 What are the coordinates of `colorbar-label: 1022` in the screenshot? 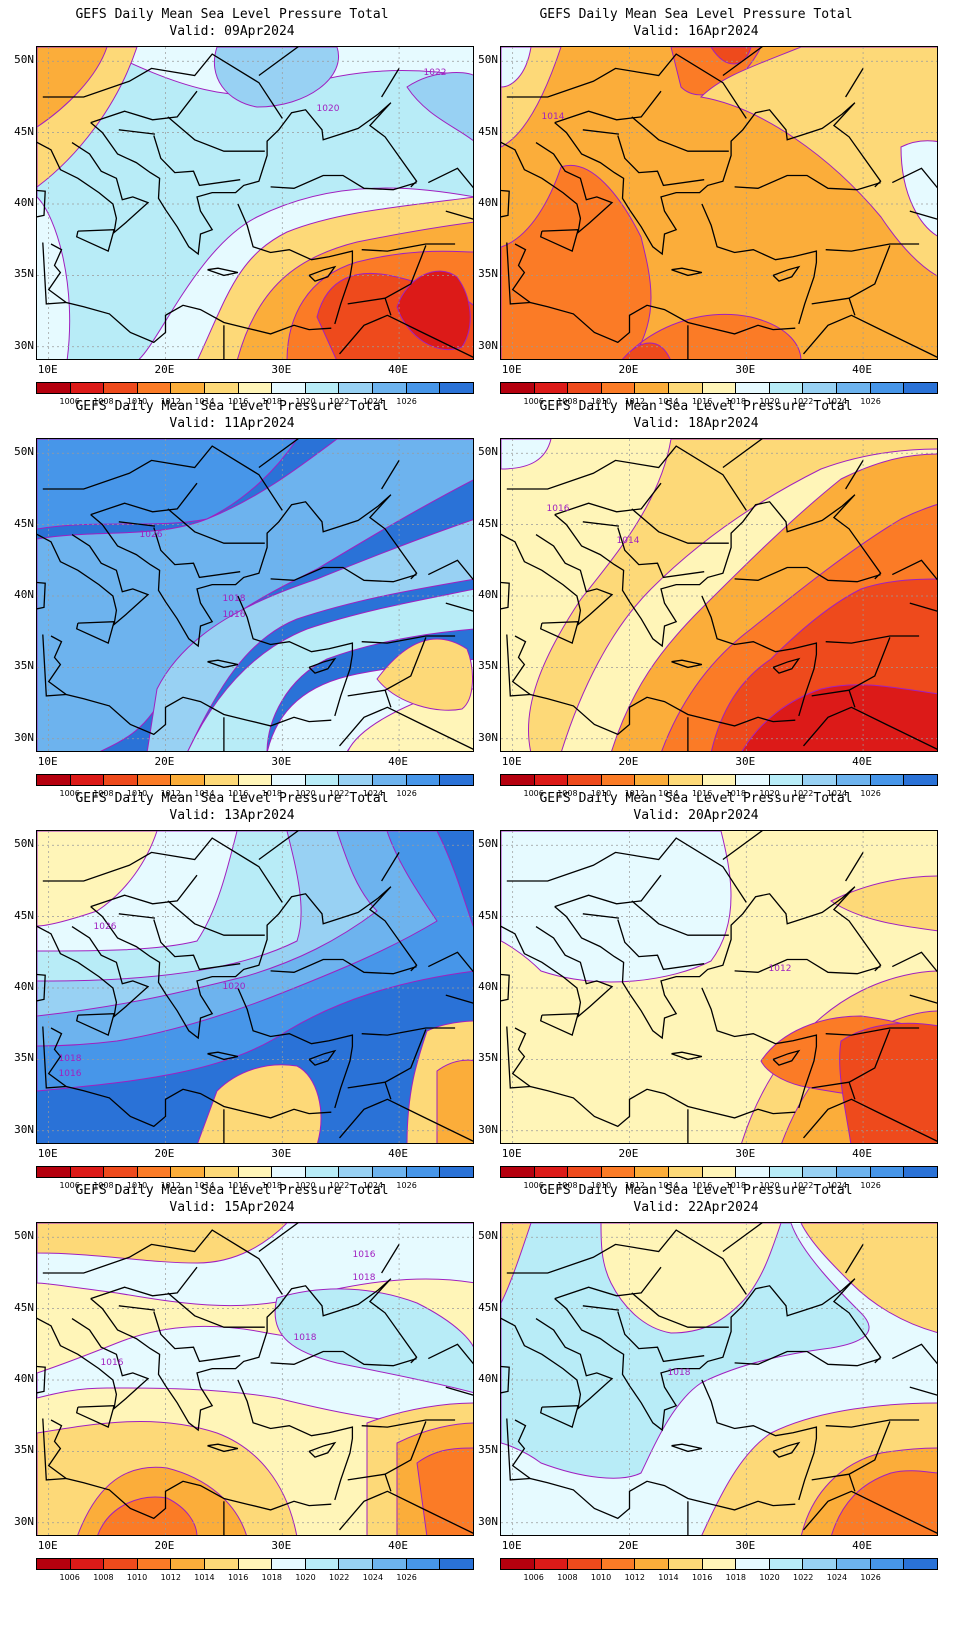 It's located at (339, 1577).